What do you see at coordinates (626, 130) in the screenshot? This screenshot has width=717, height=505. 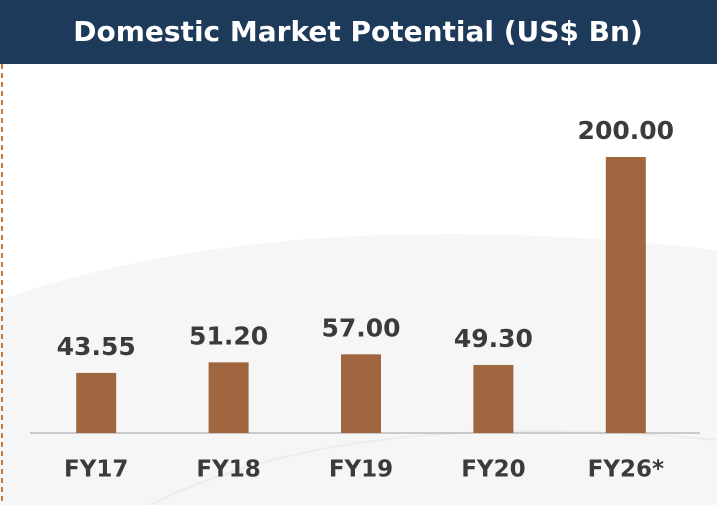 I see `value-label: 200.00` at bounding box center [626, 130].